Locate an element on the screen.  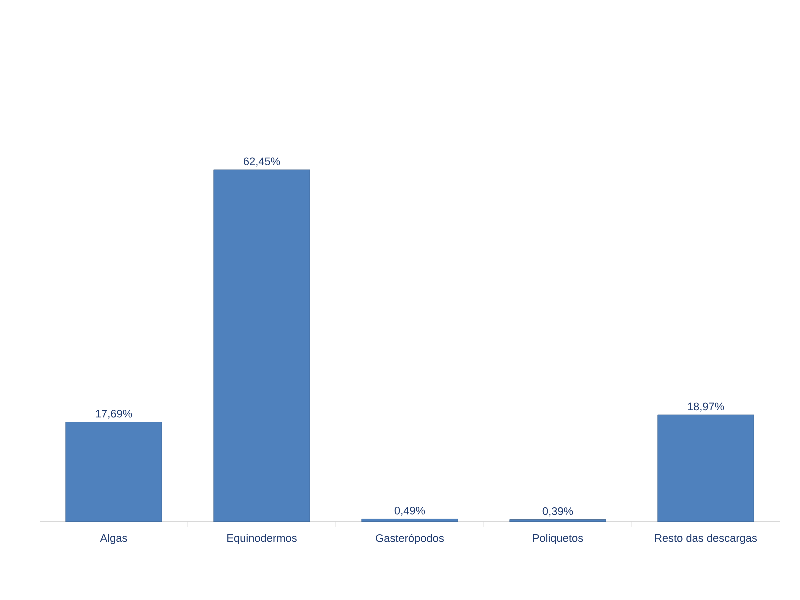
data-label: 0,49% is located at coordinates (410, 511).